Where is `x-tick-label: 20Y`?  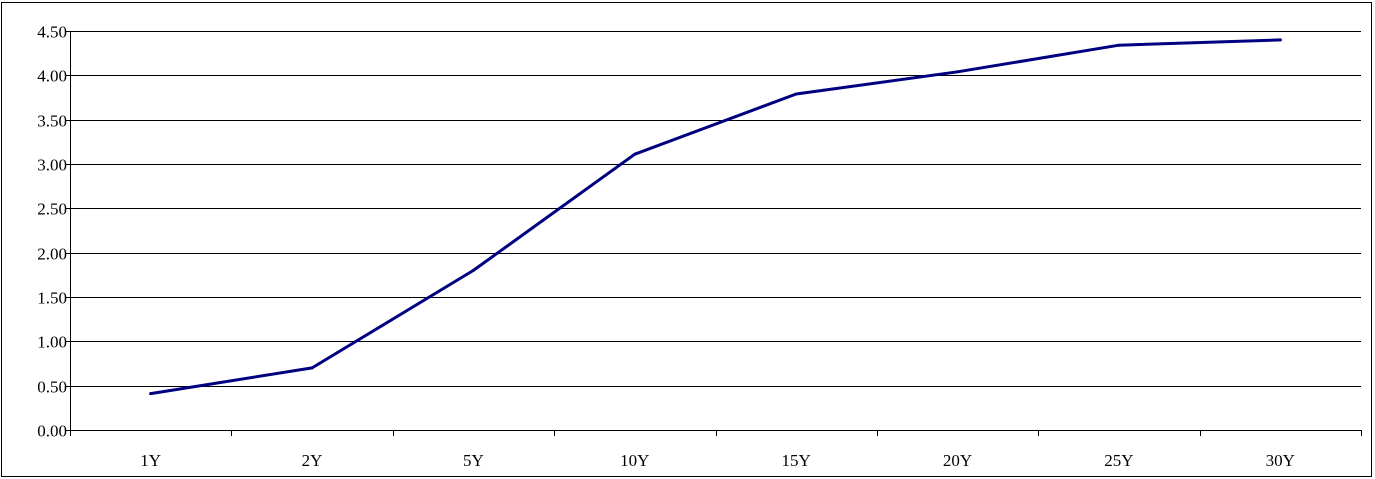 x-tick-label: 20Y is located at coordinates (957, 460).